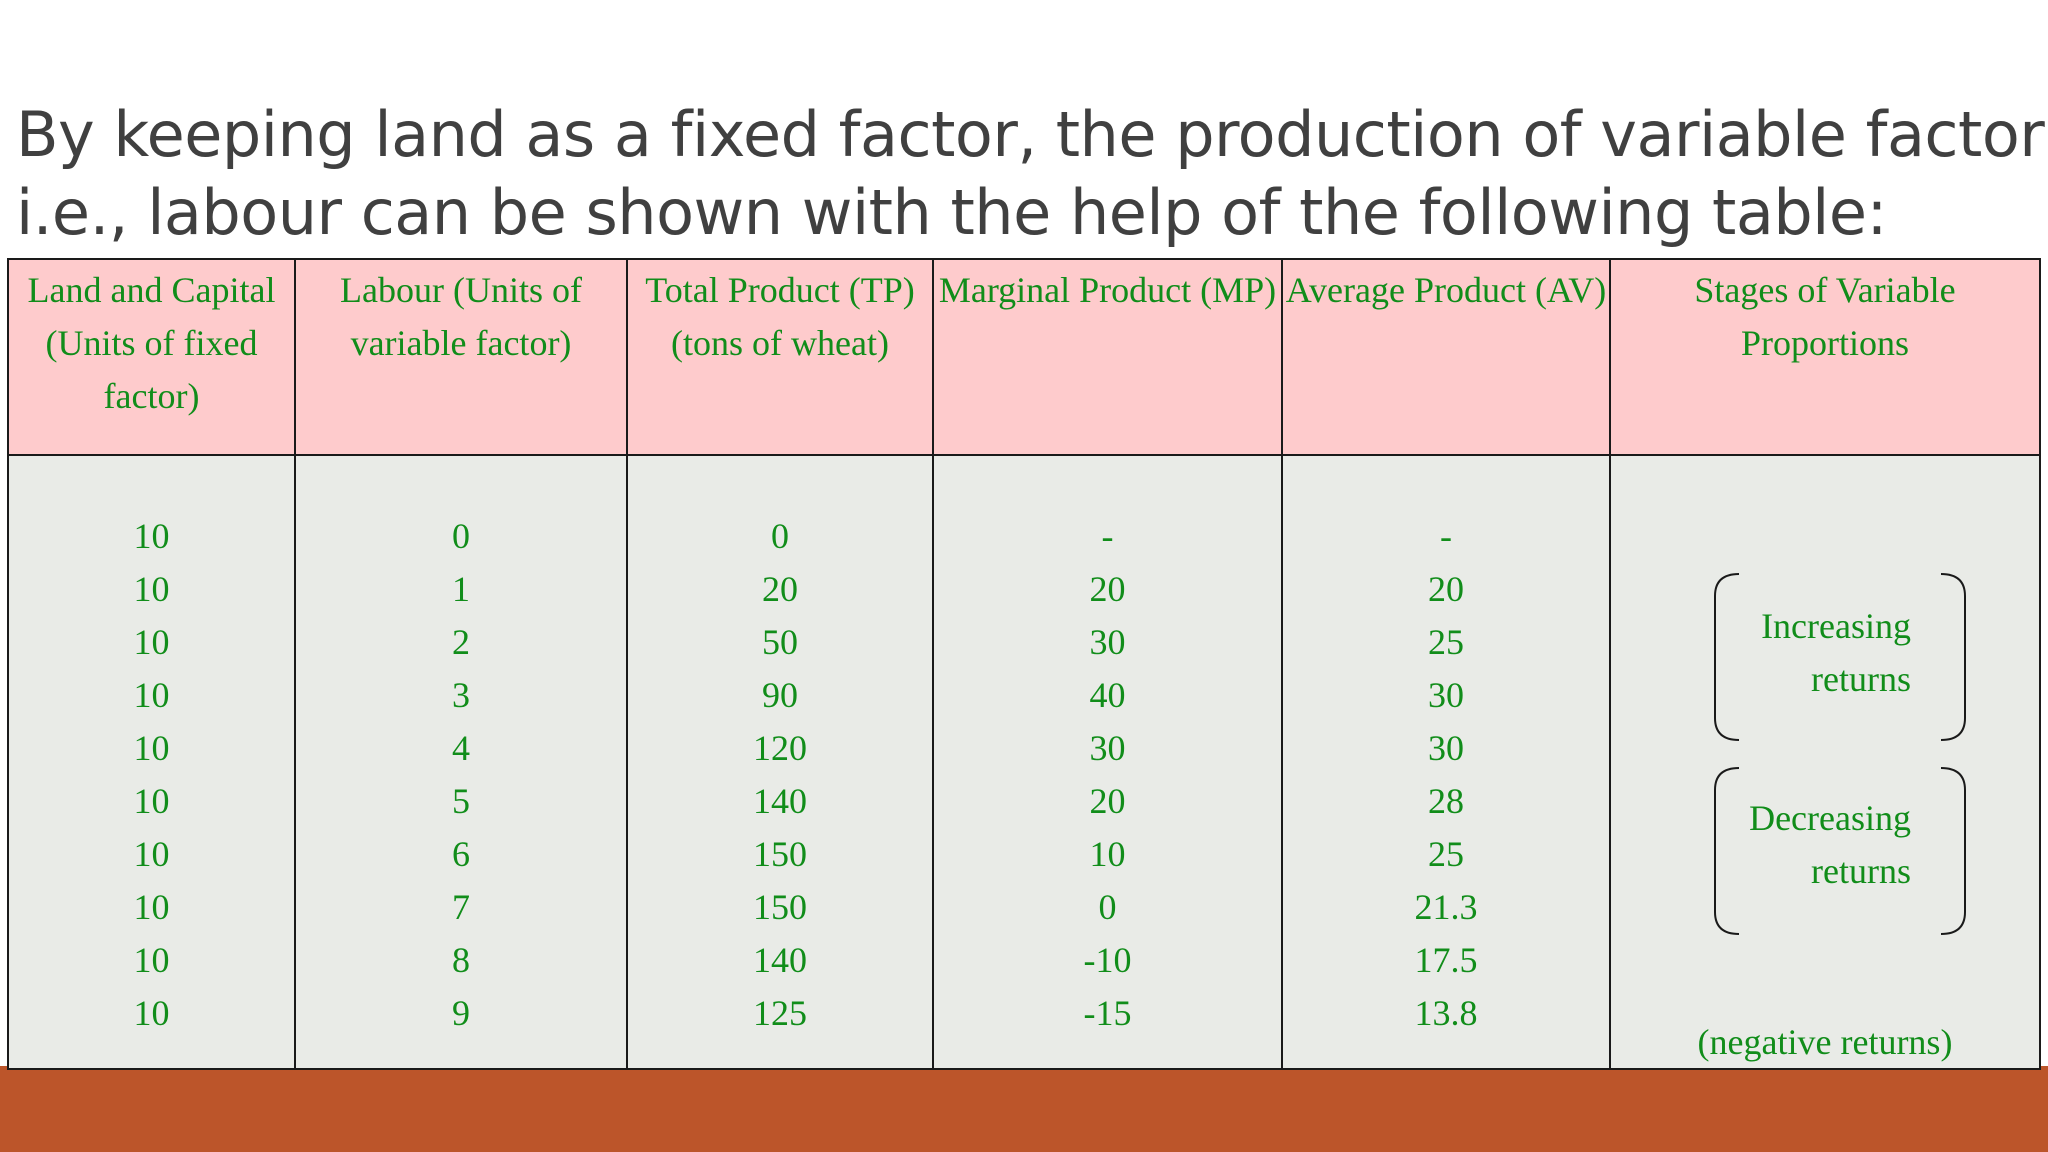  Describe the element at coordinates (1446, 907) in the screenshot. I see `cell-average-product: 21.3` at that location.